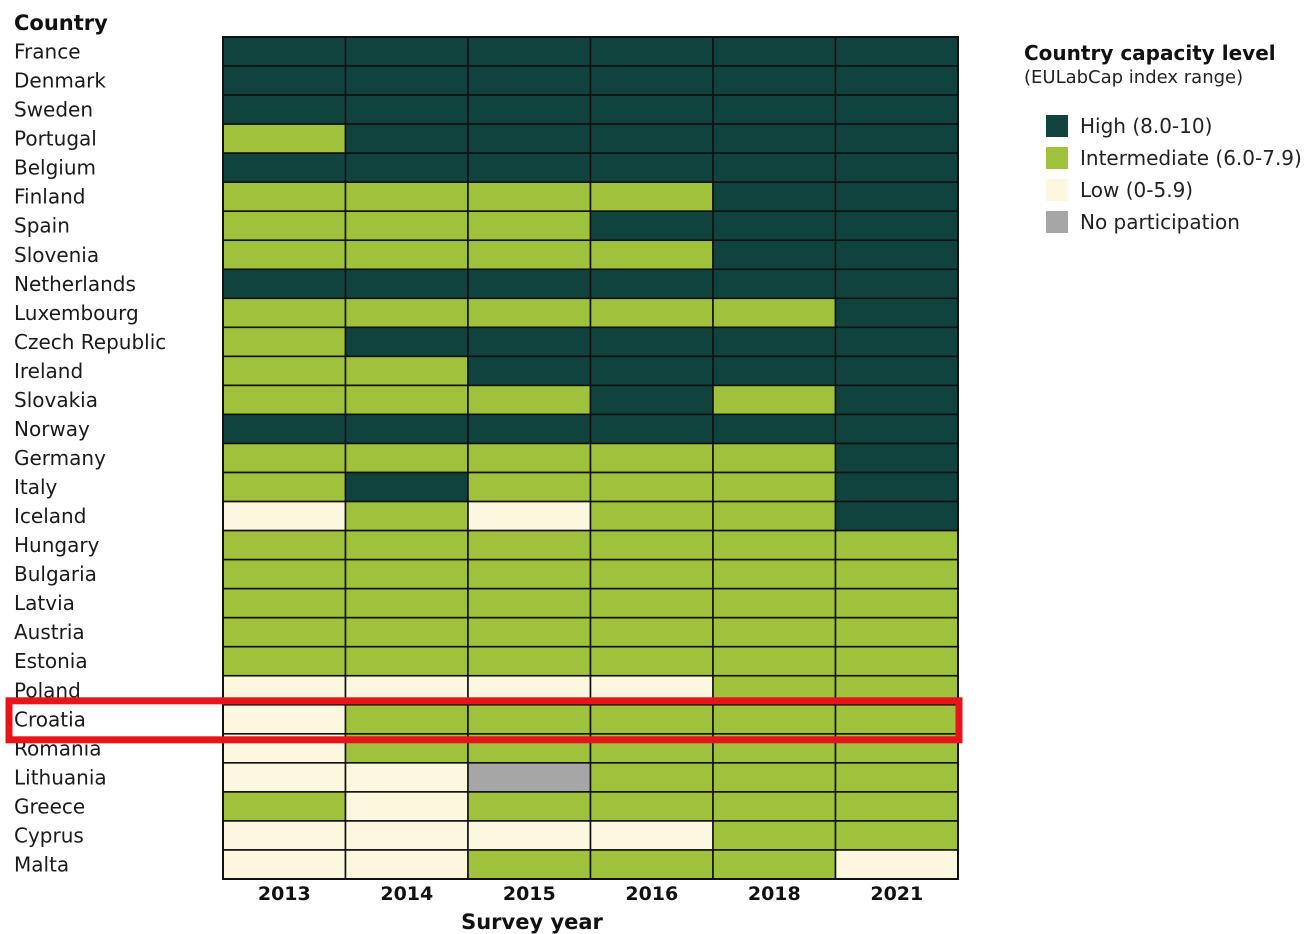 Image resolution: width=1308 pixels, height=934 pixels. I want to click on cell-hungary-2014, so click(406, 545).